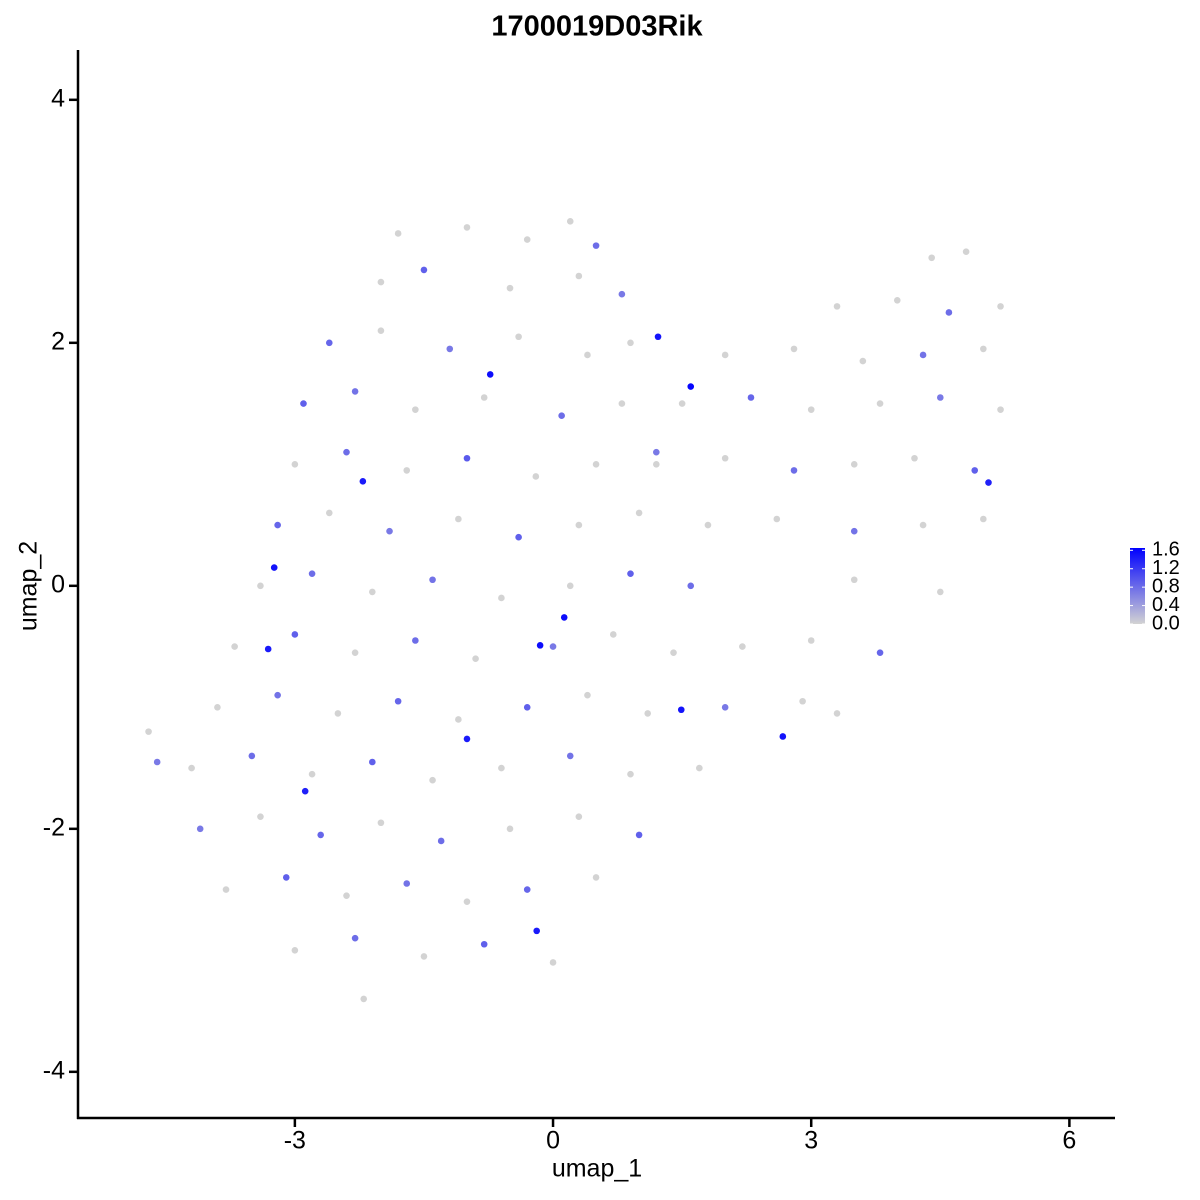 The width and height of the screenshot is (1200, 1200). Describe the element at coordinates (1166, 605) in the screenshot. I see `colorbar-tick-label: 0.4` at that location.